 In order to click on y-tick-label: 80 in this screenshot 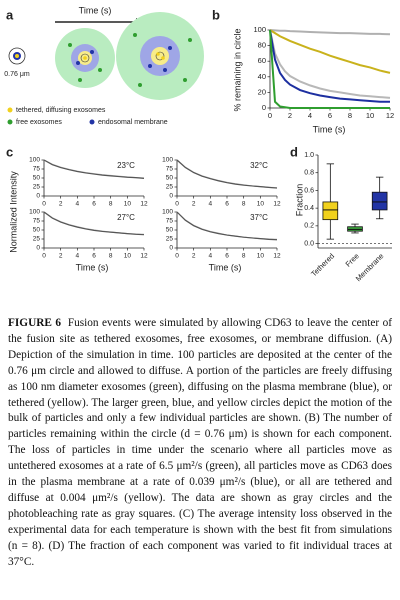, I will do `click(262, 45)`.